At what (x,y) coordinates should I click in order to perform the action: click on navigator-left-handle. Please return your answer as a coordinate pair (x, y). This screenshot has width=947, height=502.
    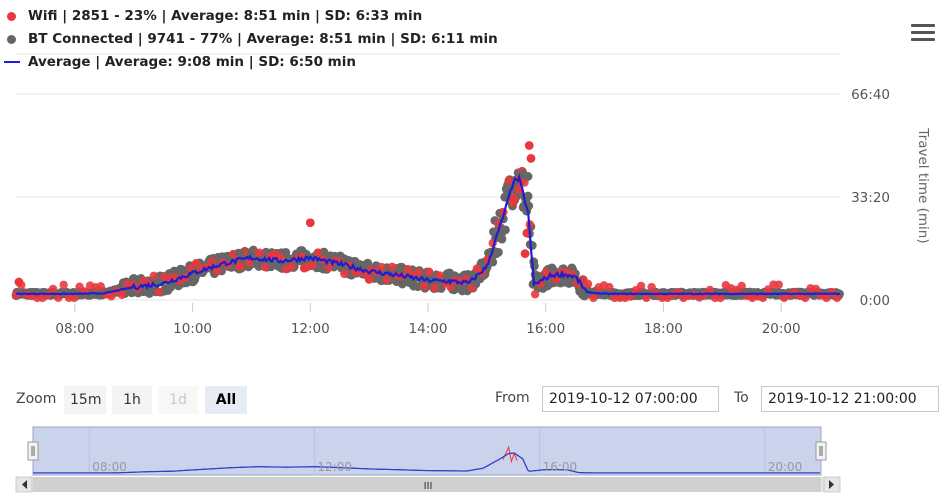
    Looking at the image, I should click on (33, 451).